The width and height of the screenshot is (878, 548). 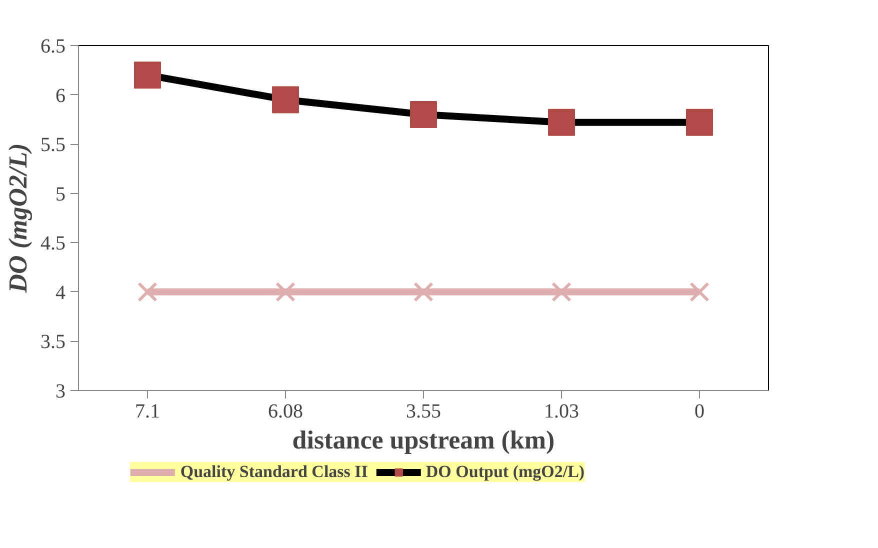 What do you see at coordinates (274, 472) in the screenshot?
I see `legend-label: Quality Standard Class II` at bounding box center [274, 472].